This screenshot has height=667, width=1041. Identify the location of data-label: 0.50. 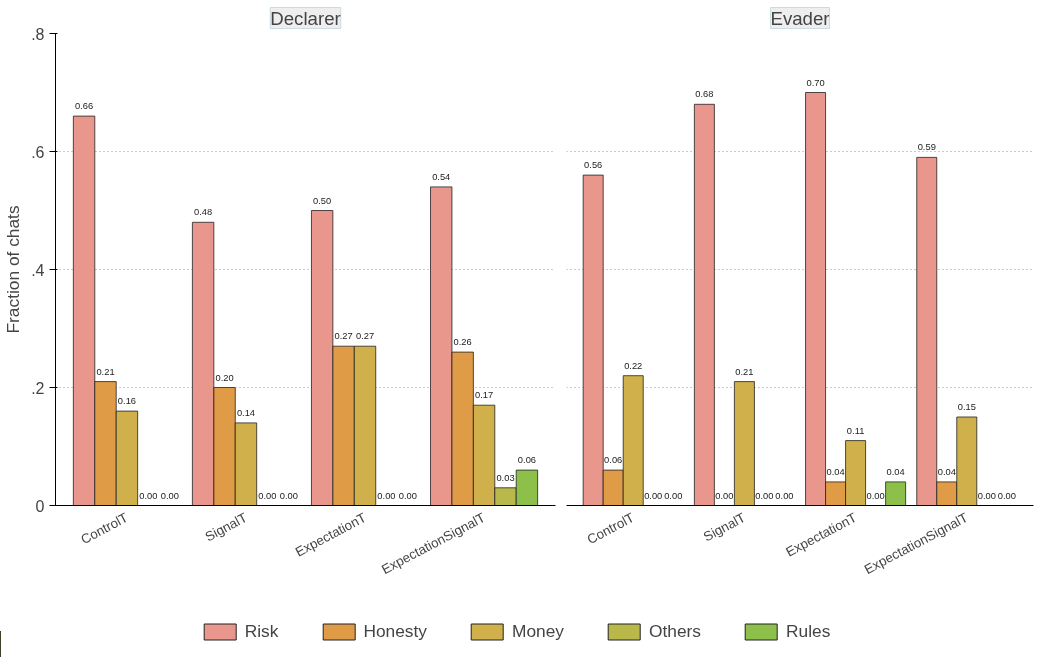
(322, 200).